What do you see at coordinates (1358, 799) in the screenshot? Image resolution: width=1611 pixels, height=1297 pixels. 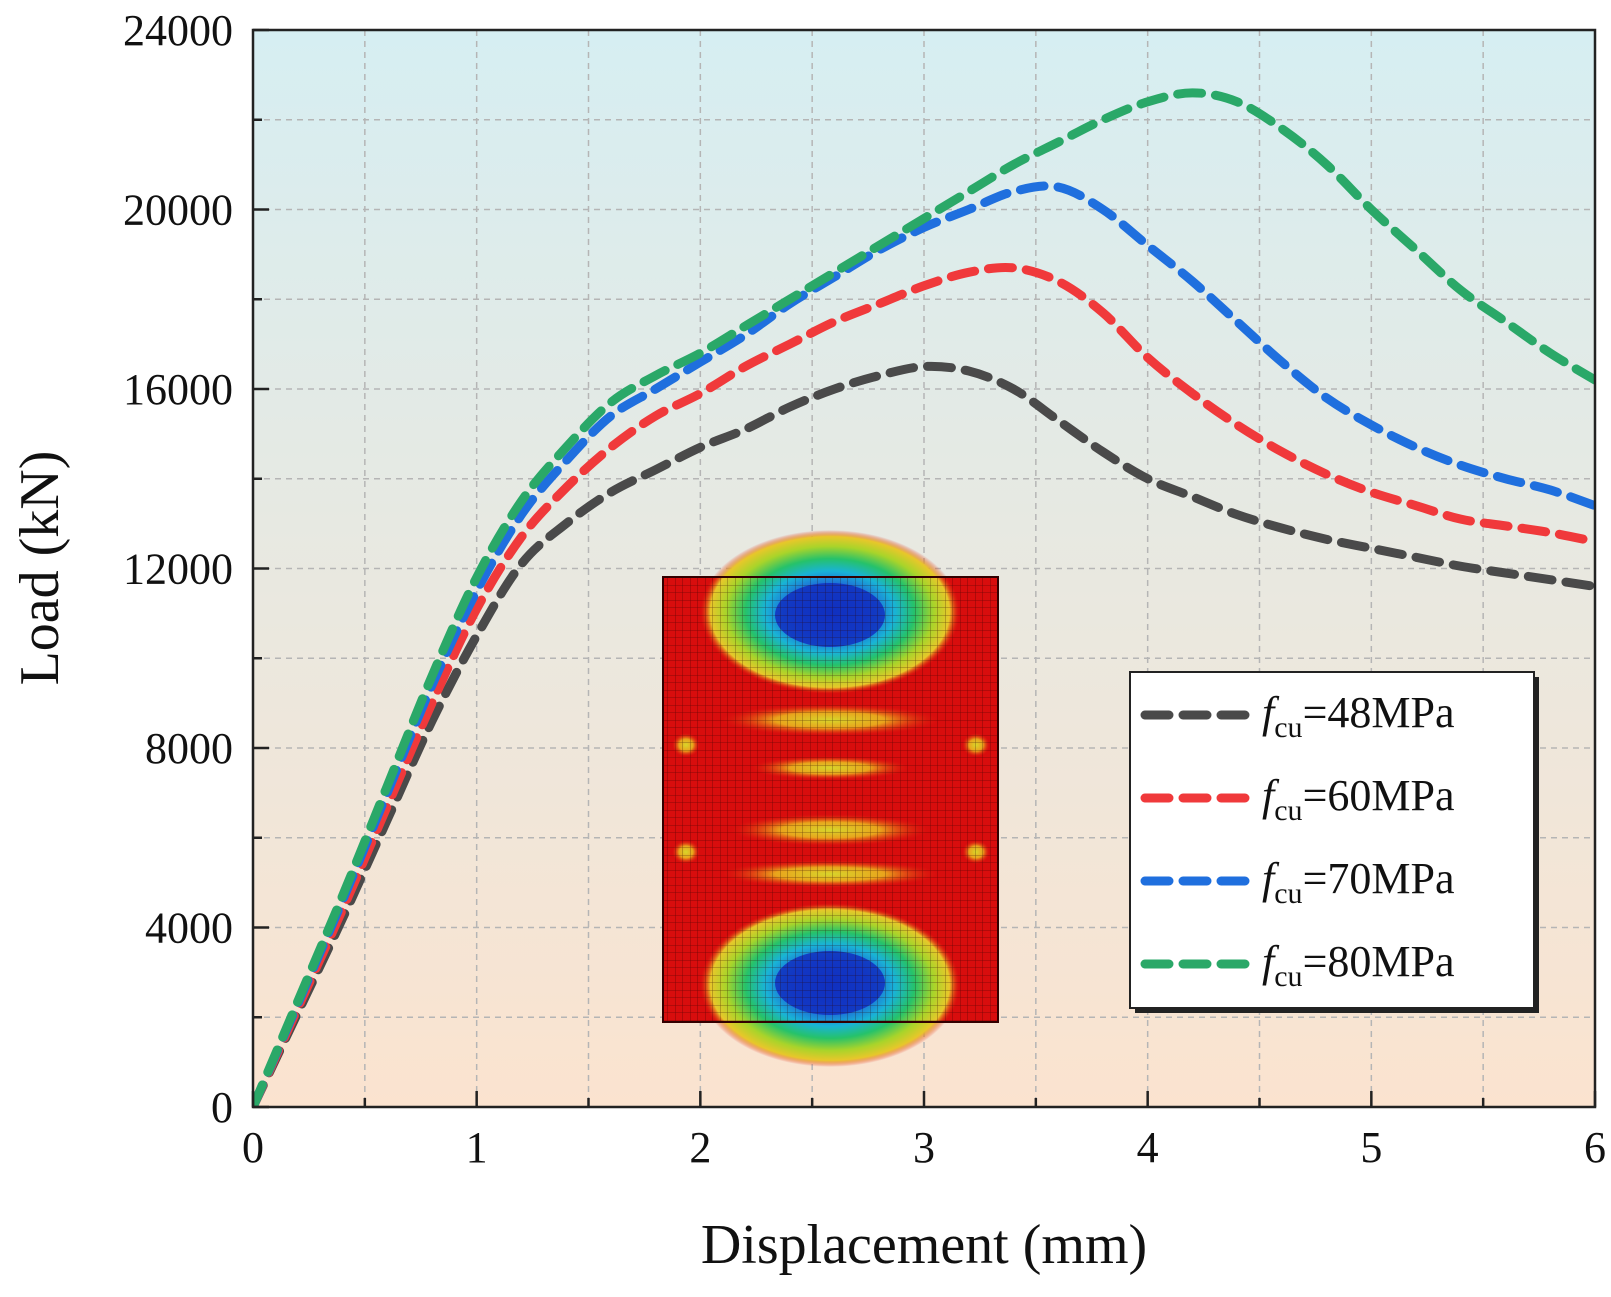 I see `legend-label: fcu=60MPa` at bounding box center [1358, 799].